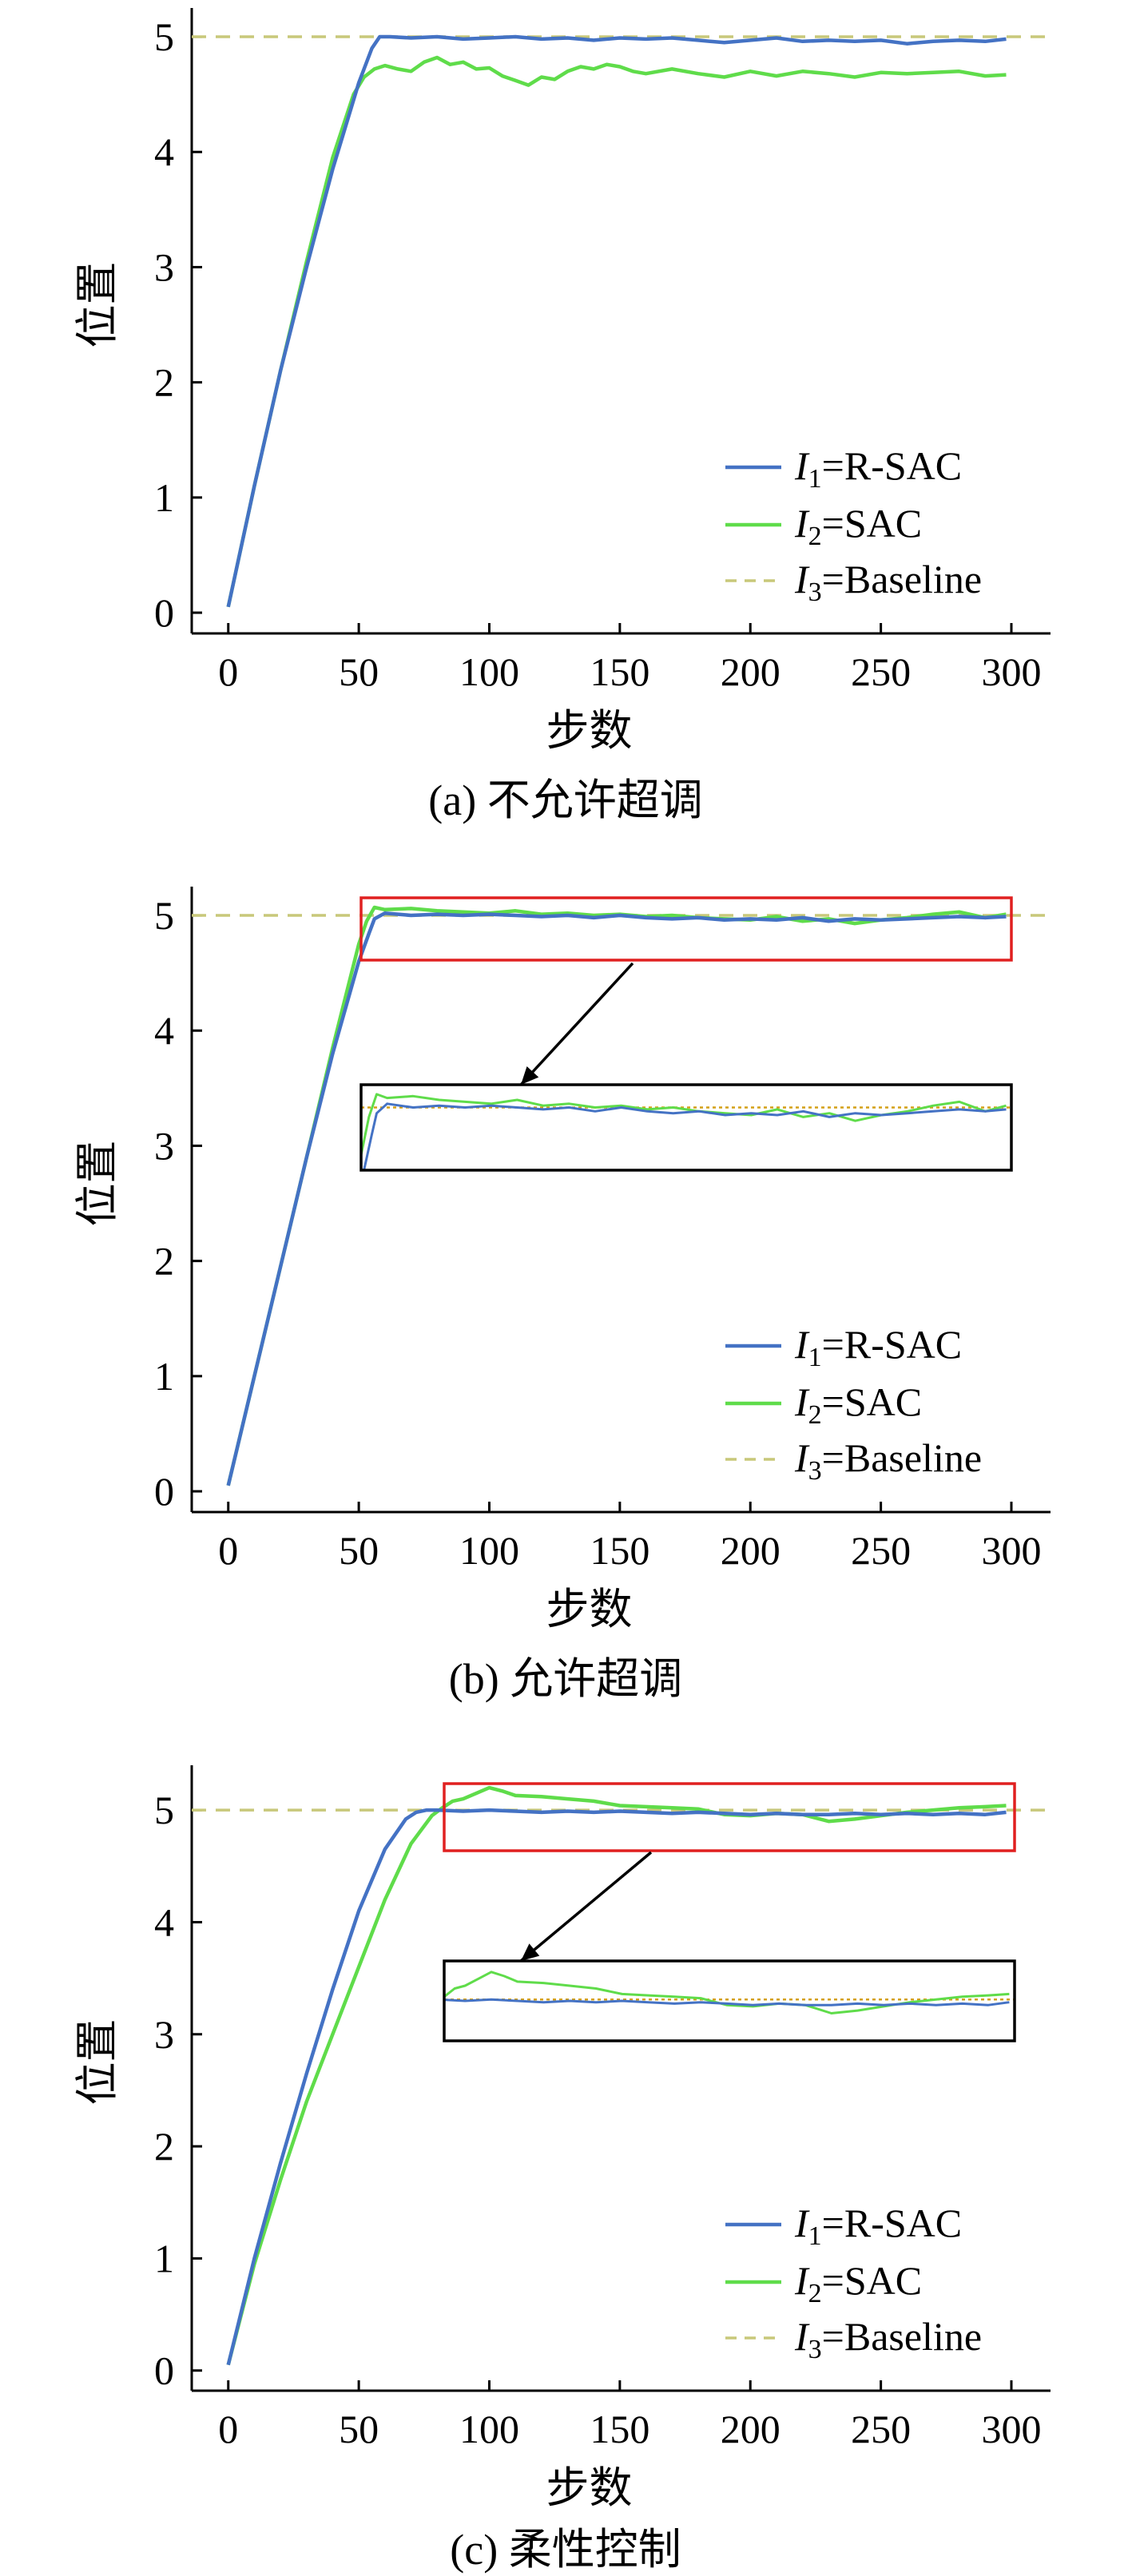 Image resolution: width=1132 pixels, height=2576 pixels. I want to click on panel-caption: (a) 不允许超调, so click(565, 800).